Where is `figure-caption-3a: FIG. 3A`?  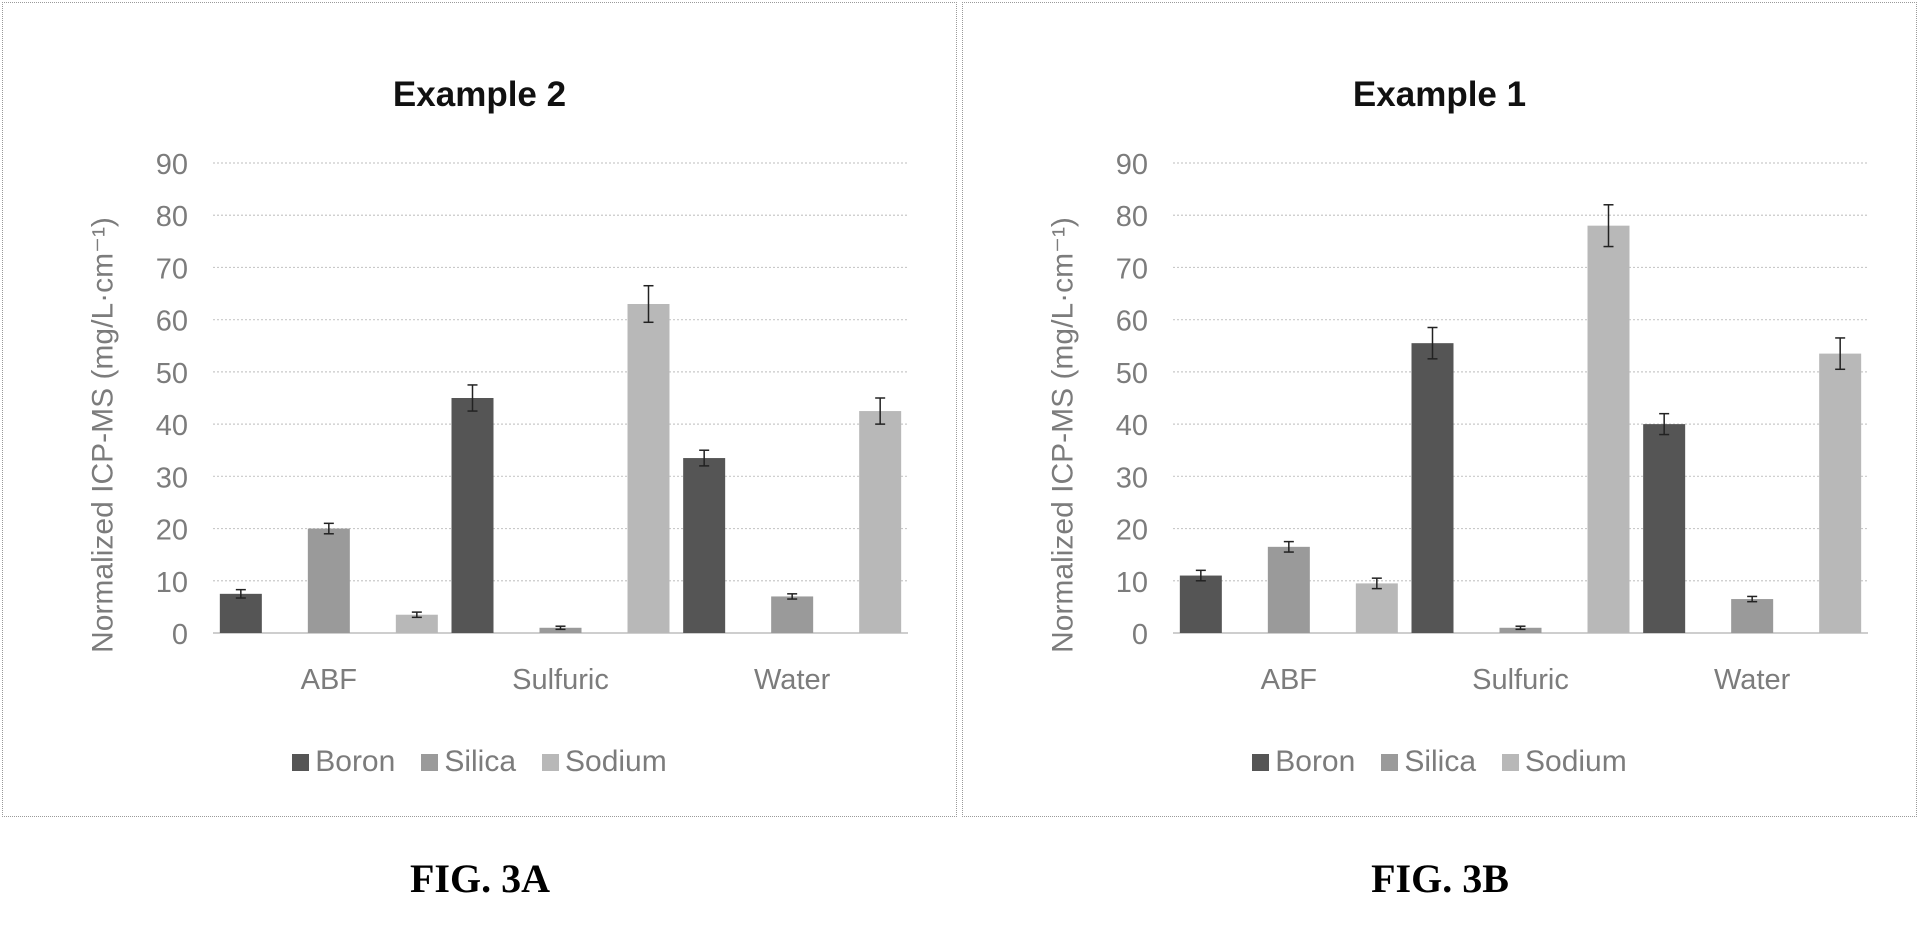
figure-caption-3a: FIG. 3A is located at coordinates (480, 878).